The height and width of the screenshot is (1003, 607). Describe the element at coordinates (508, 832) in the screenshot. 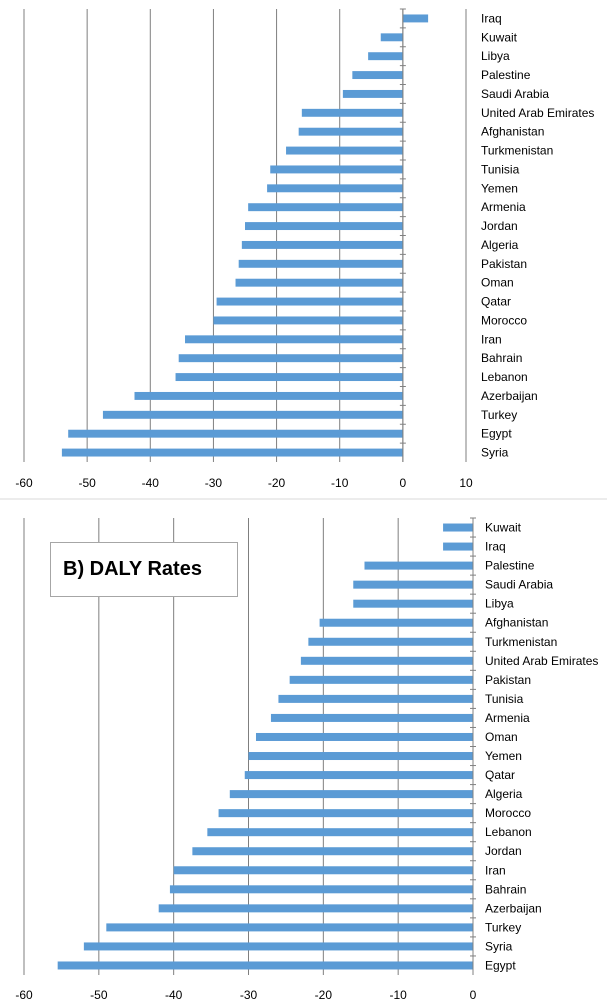

I see `category-label-b-16: Lebanon` at that location.